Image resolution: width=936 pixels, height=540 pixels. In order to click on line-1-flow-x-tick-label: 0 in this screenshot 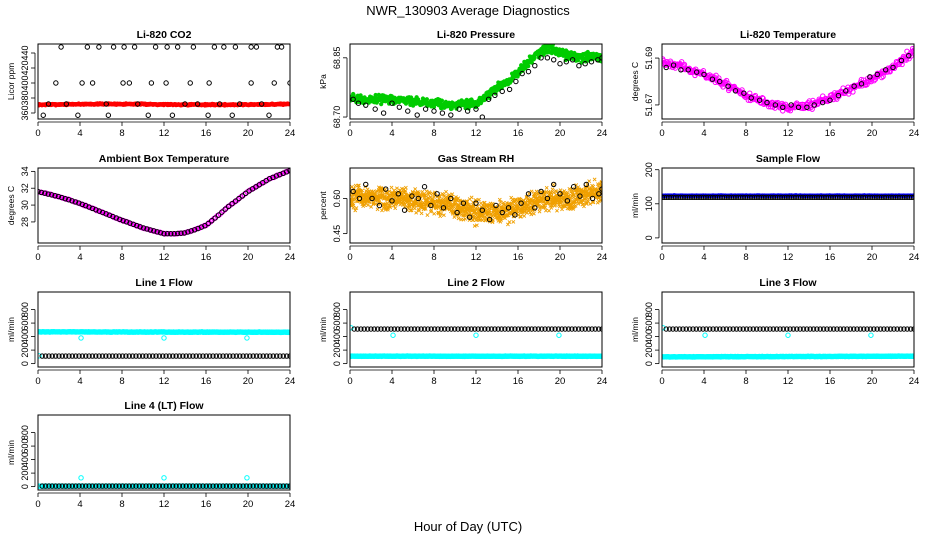, I will do `click(37, 381)`.